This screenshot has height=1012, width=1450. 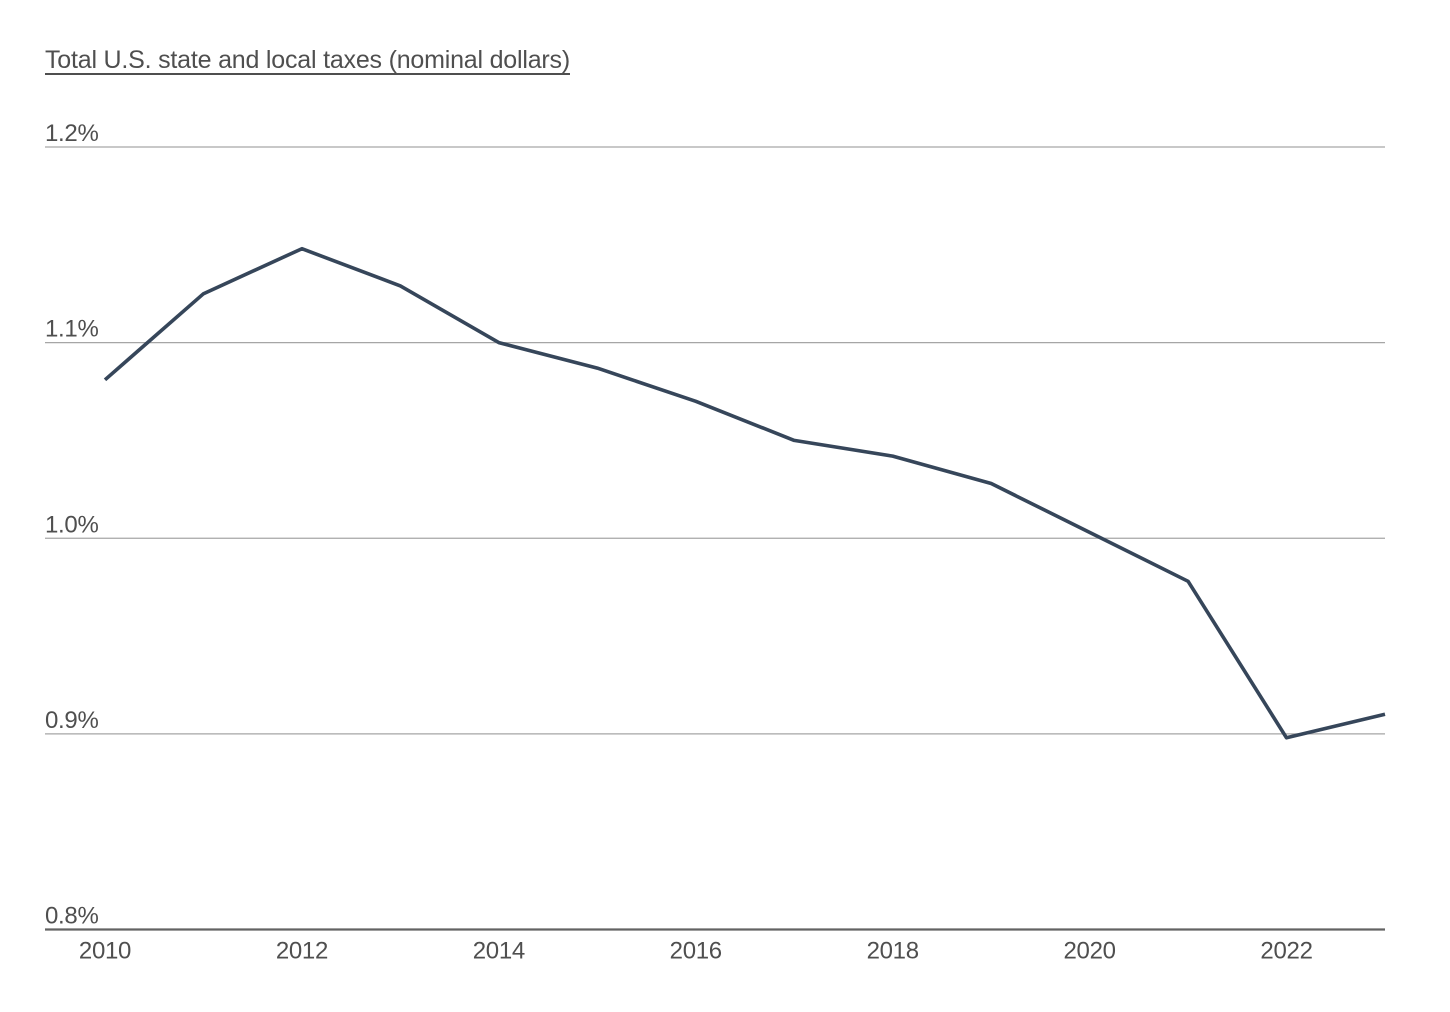 What do you see at coordinates (72, 720) in the screenshot?
I see `y-axis-tick-label: 0.9%` at bounding box center [72, 720].